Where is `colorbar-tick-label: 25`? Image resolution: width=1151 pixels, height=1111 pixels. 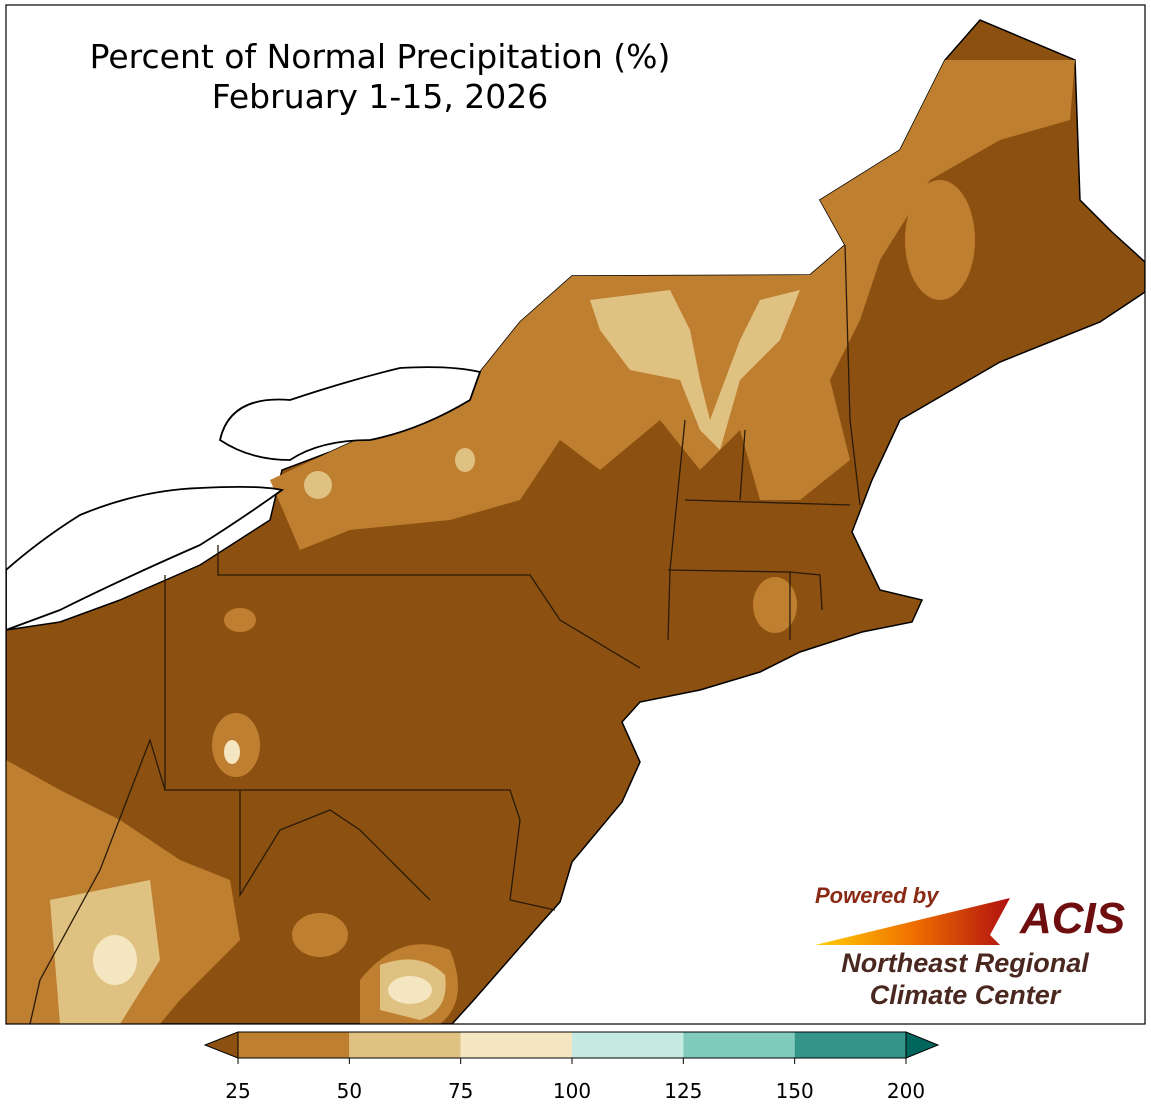 colorbar-tick-label: 25 is located at coordinates (237, 1091).